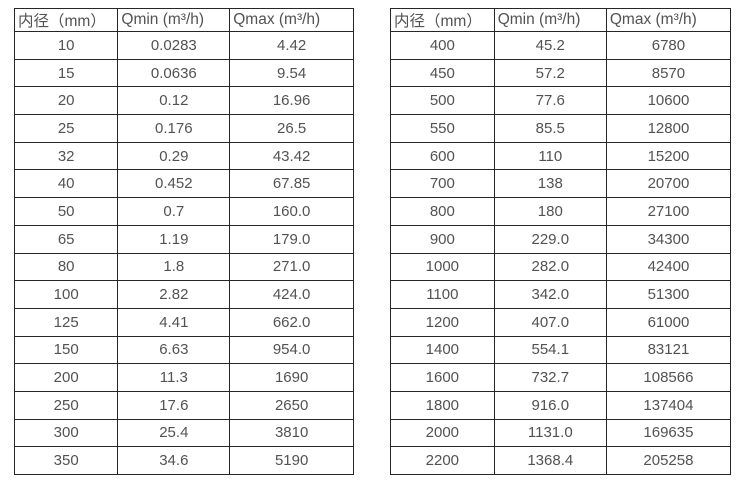 This screenshot has height=483, width=750. I want to click on table-cell: 25.4, so click(174, 433).